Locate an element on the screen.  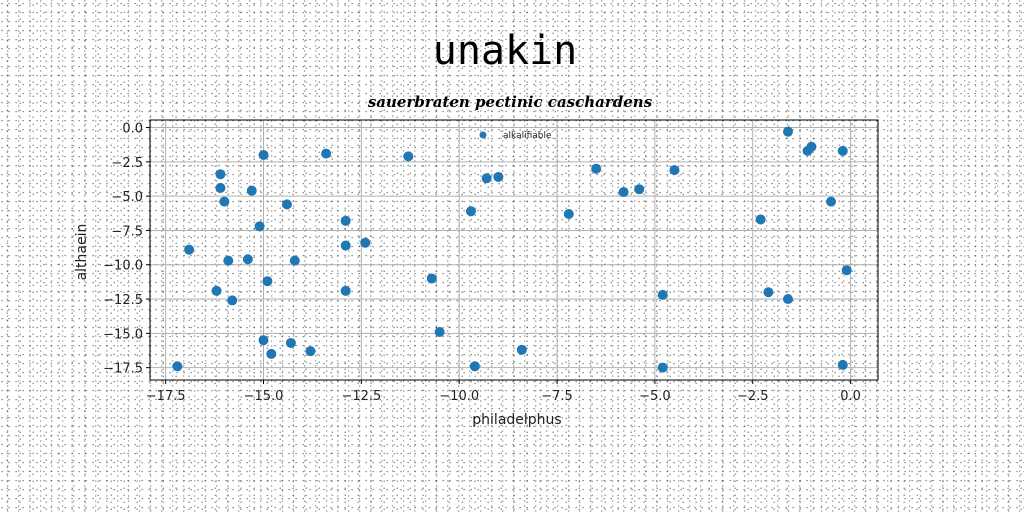
chart-title: unakin is located at coordinates (505, 51).